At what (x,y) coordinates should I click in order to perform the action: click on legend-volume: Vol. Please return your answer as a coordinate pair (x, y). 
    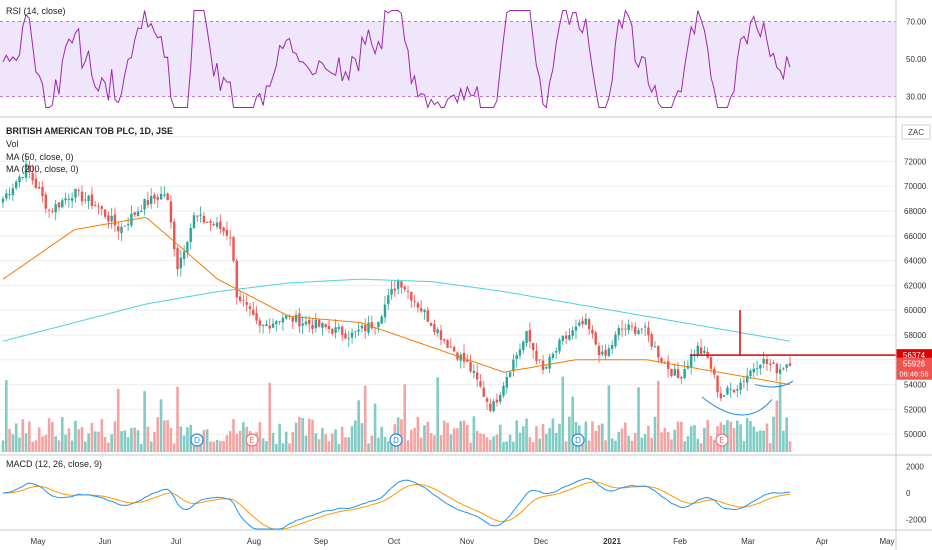
    Looking at the image, I should click on (12, 144).